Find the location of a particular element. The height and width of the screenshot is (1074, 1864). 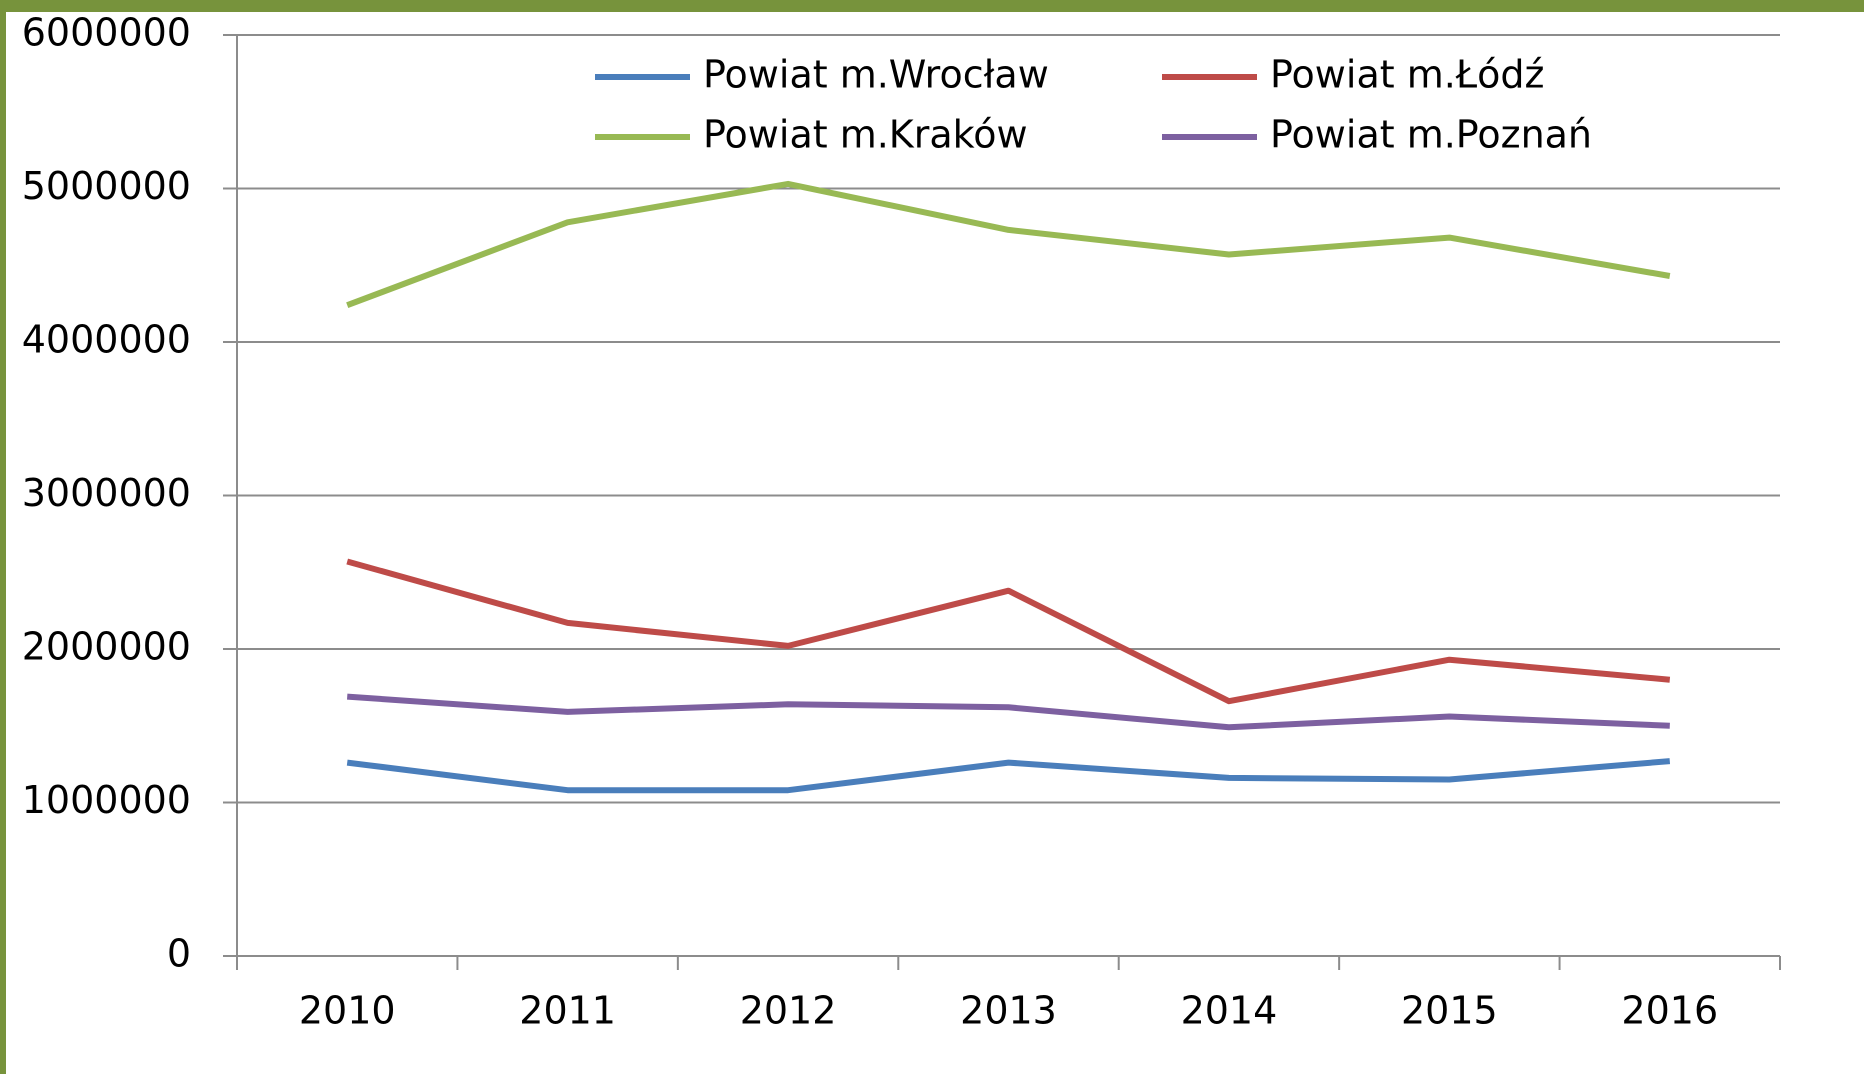

x-tick-label: 2013 is located at coordinates (1008, 1011).